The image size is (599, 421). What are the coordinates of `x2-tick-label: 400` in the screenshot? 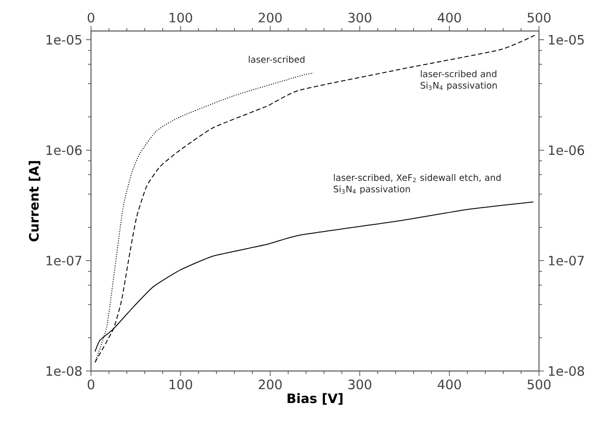 It's located at (449, 17).